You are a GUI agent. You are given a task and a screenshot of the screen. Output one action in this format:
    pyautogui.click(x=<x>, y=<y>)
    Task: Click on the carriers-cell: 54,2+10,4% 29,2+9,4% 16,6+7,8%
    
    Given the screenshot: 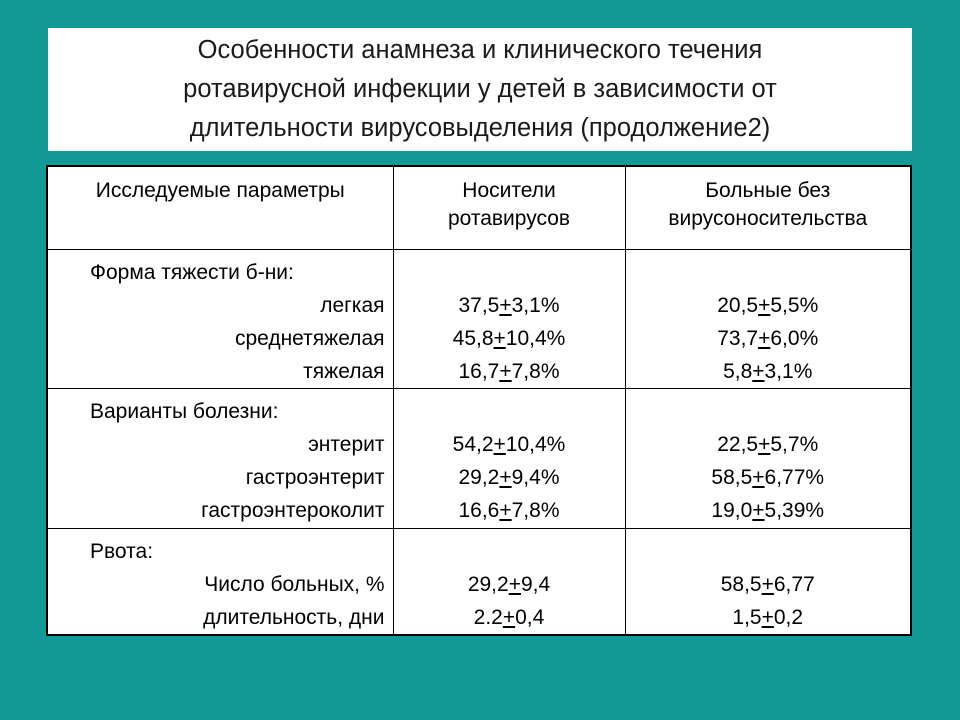 What is the action you would take?
    pyautogui.click(x=509, y=458)
    